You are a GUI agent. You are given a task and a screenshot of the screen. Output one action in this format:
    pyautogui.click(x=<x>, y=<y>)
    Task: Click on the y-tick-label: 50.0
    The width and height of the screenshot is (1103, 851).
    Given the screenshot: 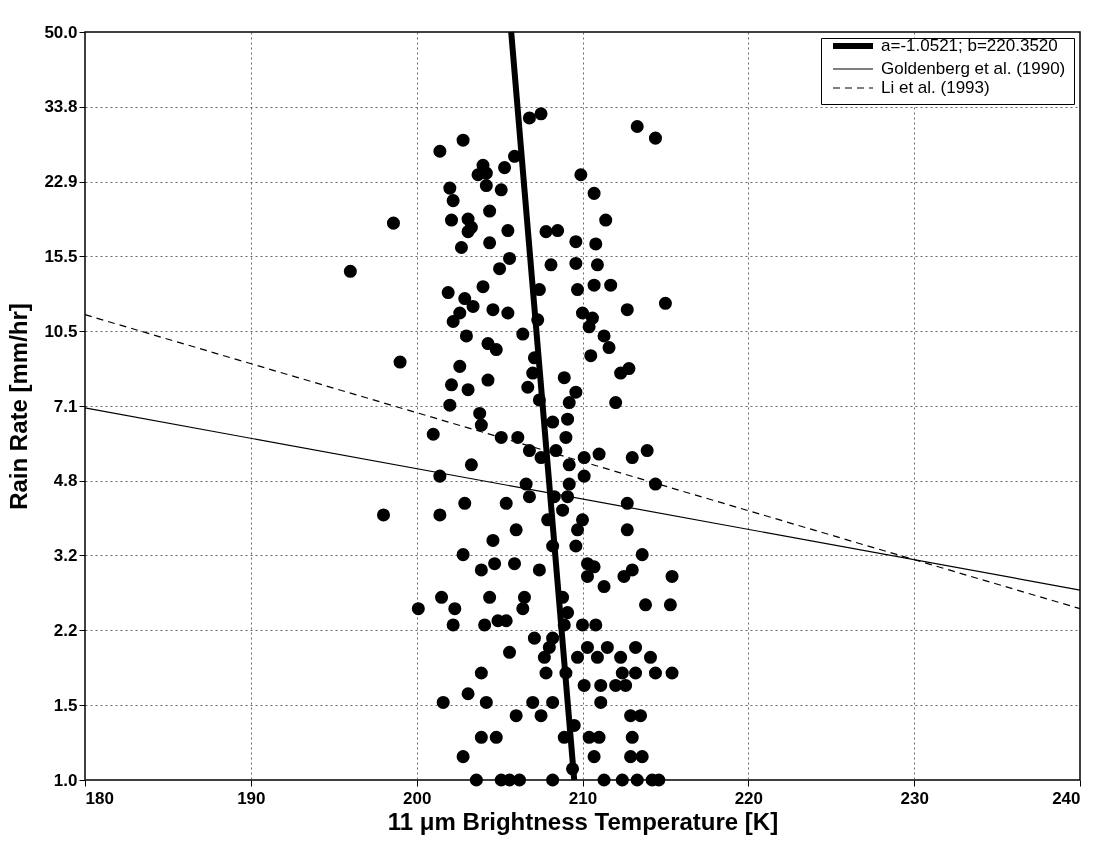 What is the action you would take?
    pyautogui.click(x=61, y=32)
    